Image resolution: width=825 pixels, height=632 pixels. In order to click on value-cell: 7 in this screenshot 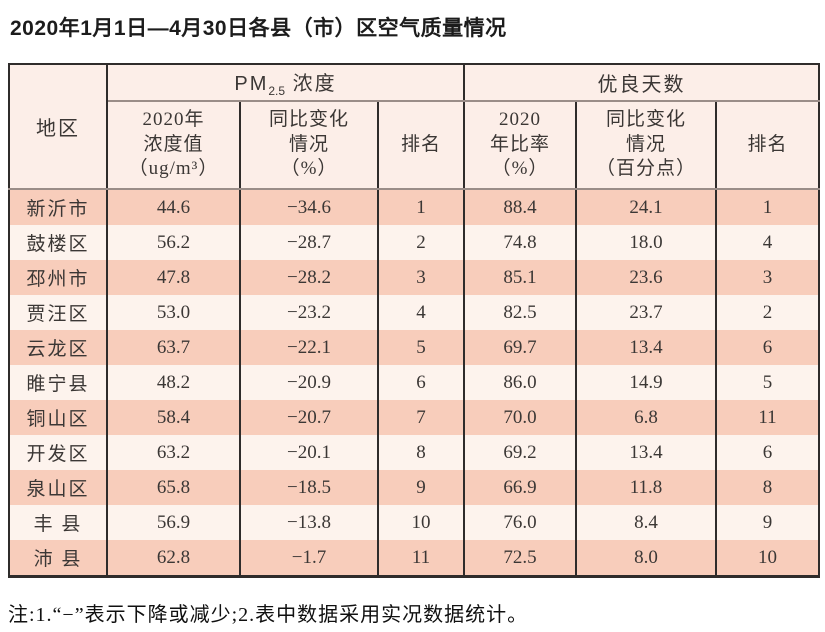, I will do `click(421, 417)`.